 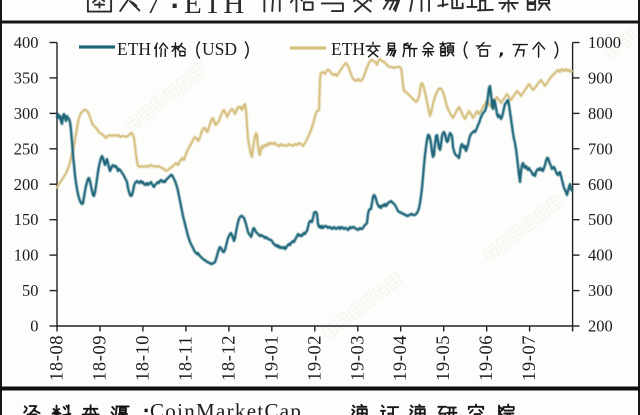 What do you see at coordinates (604, 42) in the screenshot?
I see `svg-text: 1000` at bounding box center [604, 42].